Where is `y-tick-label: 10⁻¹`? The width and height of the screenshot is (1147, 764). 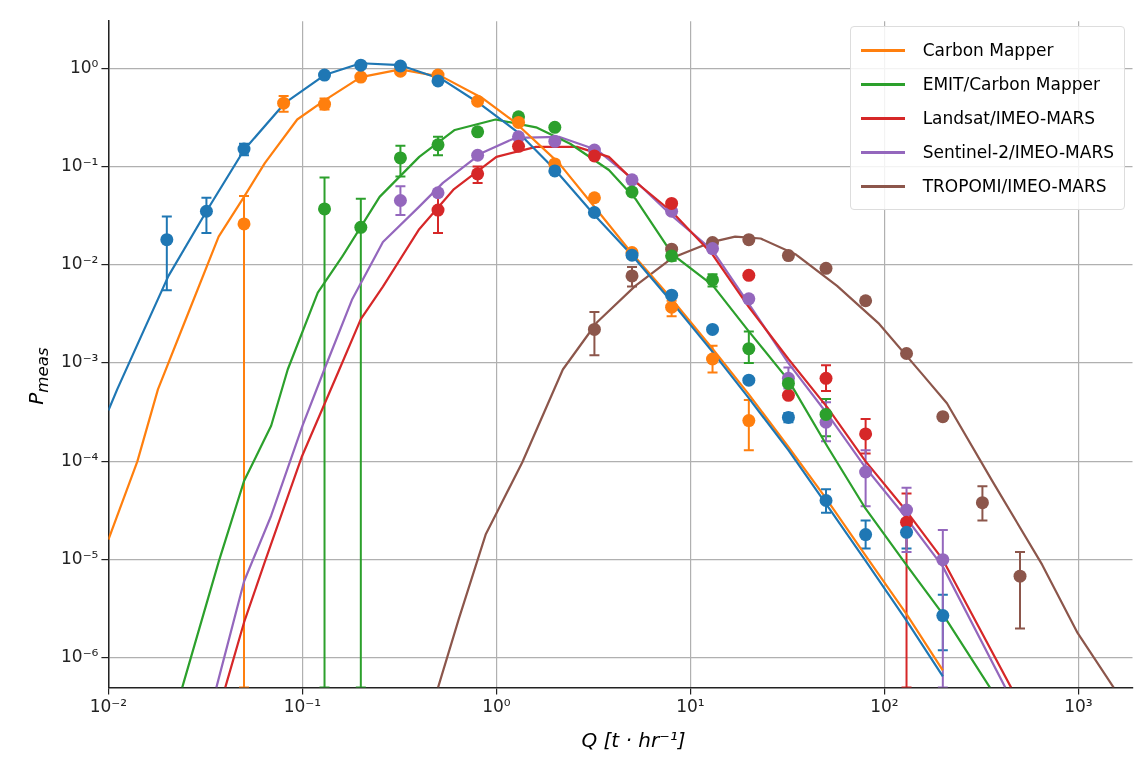 y-tick-label: 10⁻¹ is located at coordinates (80, 164).